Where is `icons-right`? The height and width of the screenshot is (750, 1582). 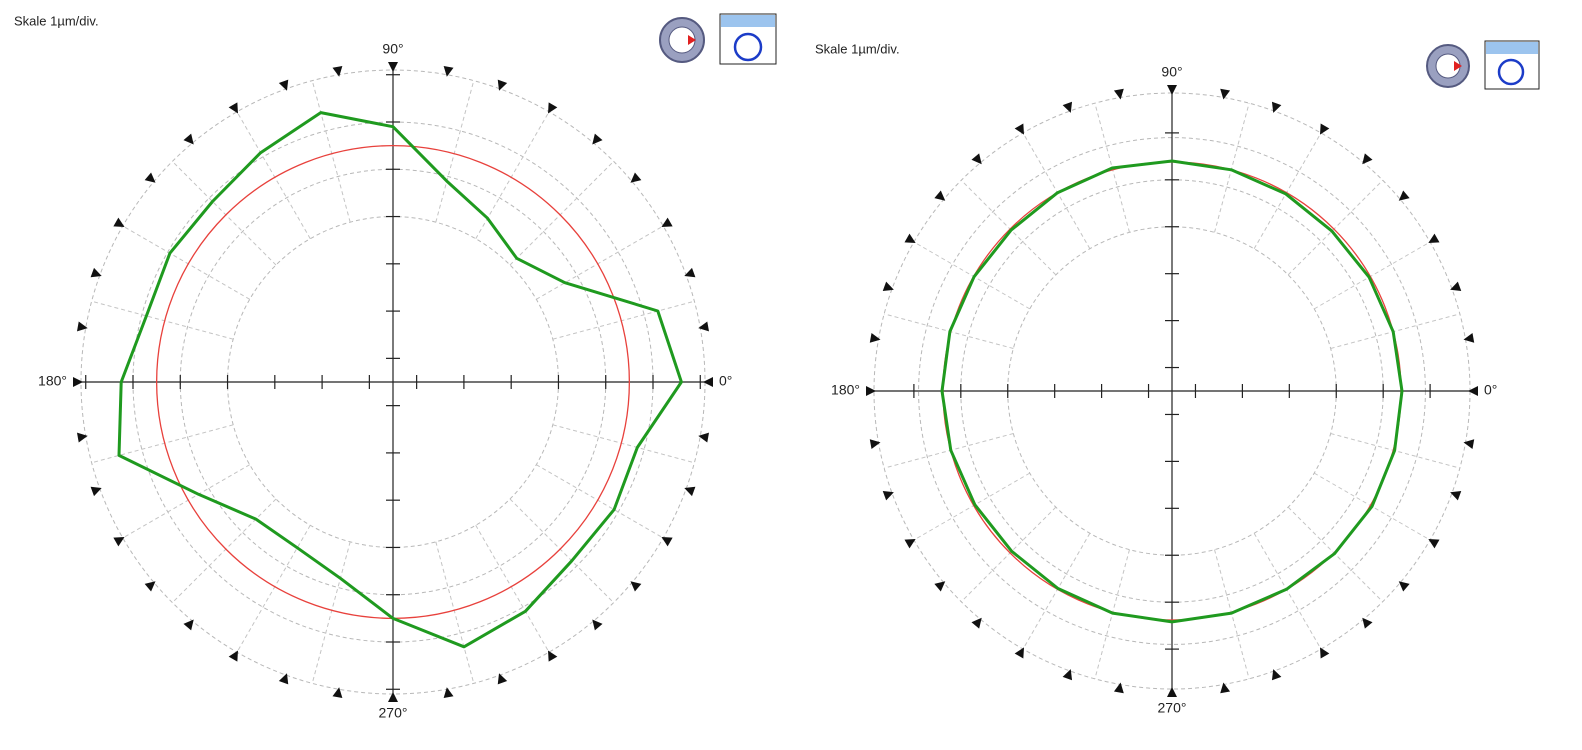 icons-right is located at coordinates (1483, 65).